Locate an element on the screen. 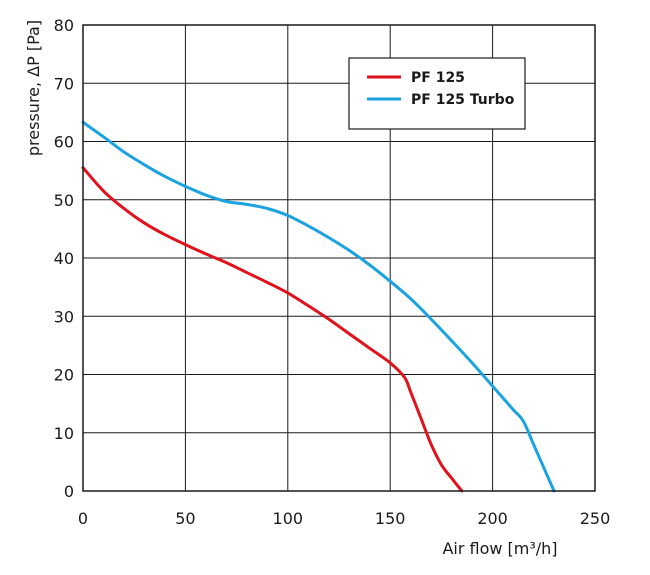  legend-box is located at coordinates (437, 93).